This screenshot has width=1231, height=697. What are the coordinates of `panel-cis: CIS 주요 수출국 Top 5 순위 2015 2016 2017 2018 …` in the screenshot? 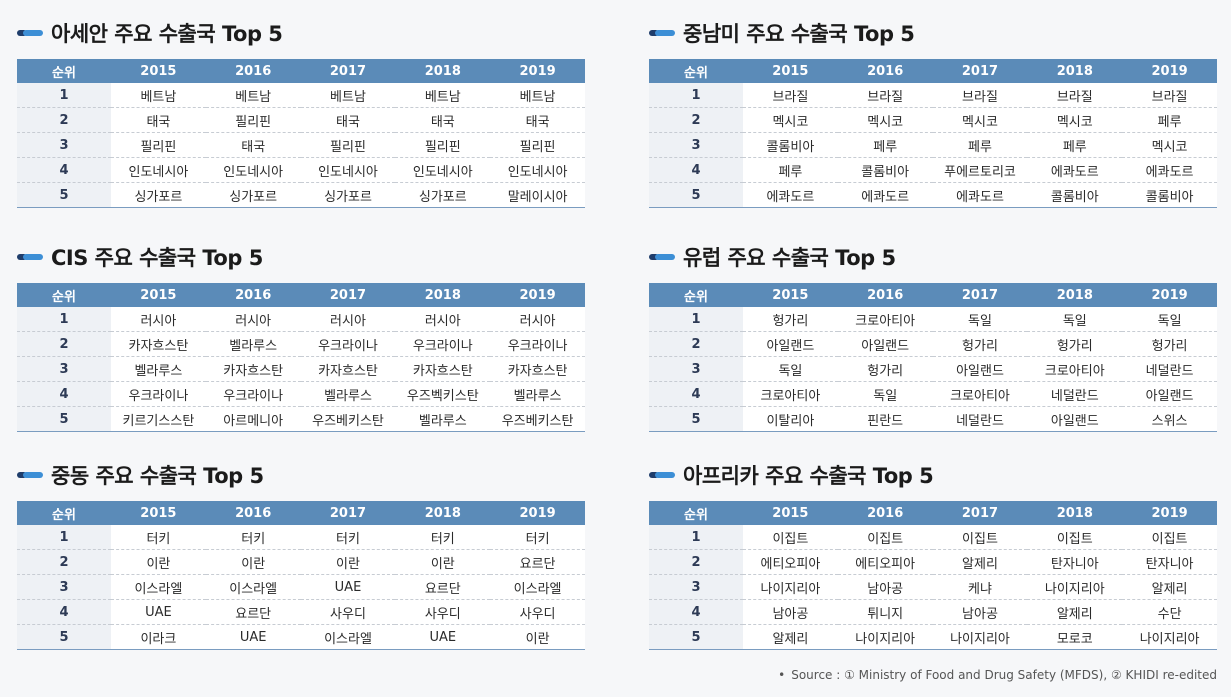 It's located at (301, 337).